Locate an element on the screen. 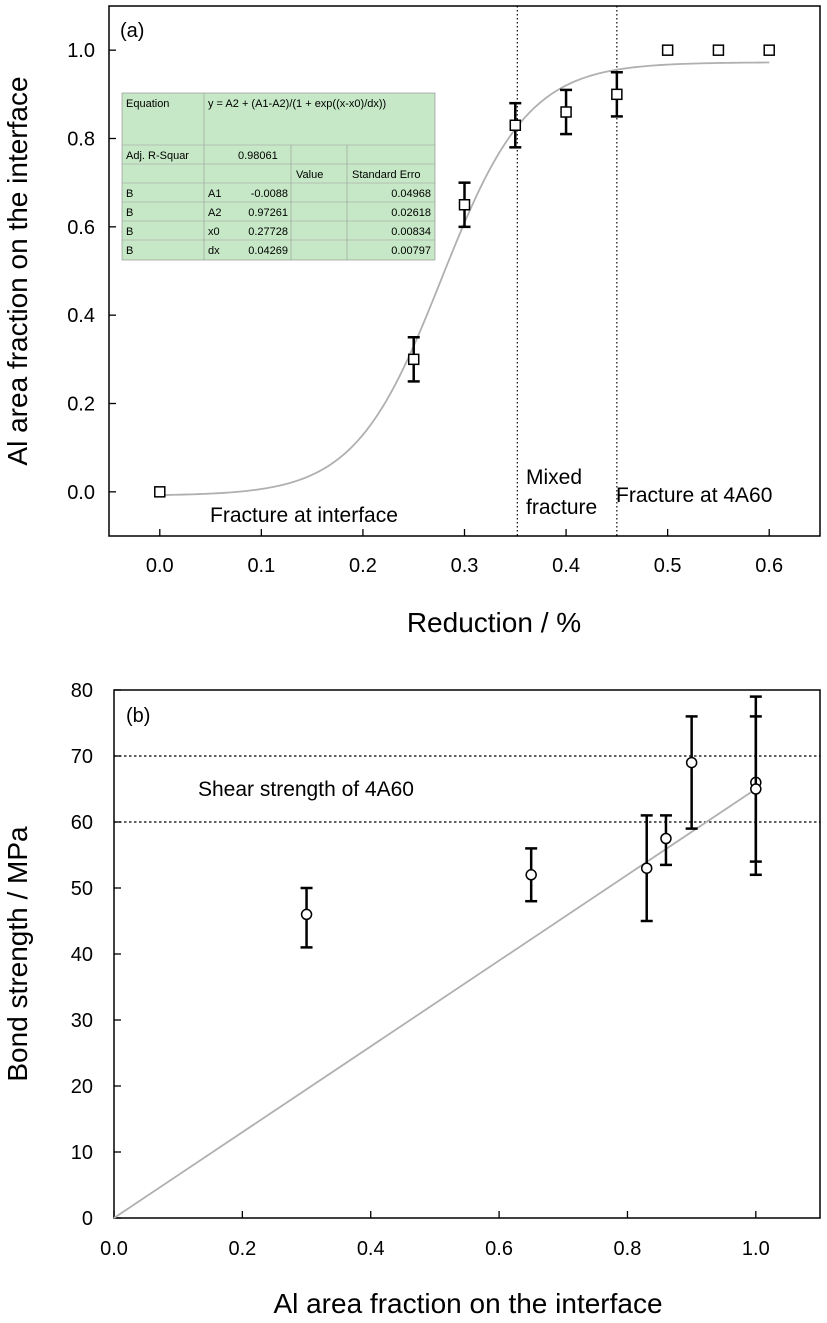 Image resolution: width=827 pixels, height=1323 pixels. y-tick-label: 0.4 is located at coordinates (81, 316).